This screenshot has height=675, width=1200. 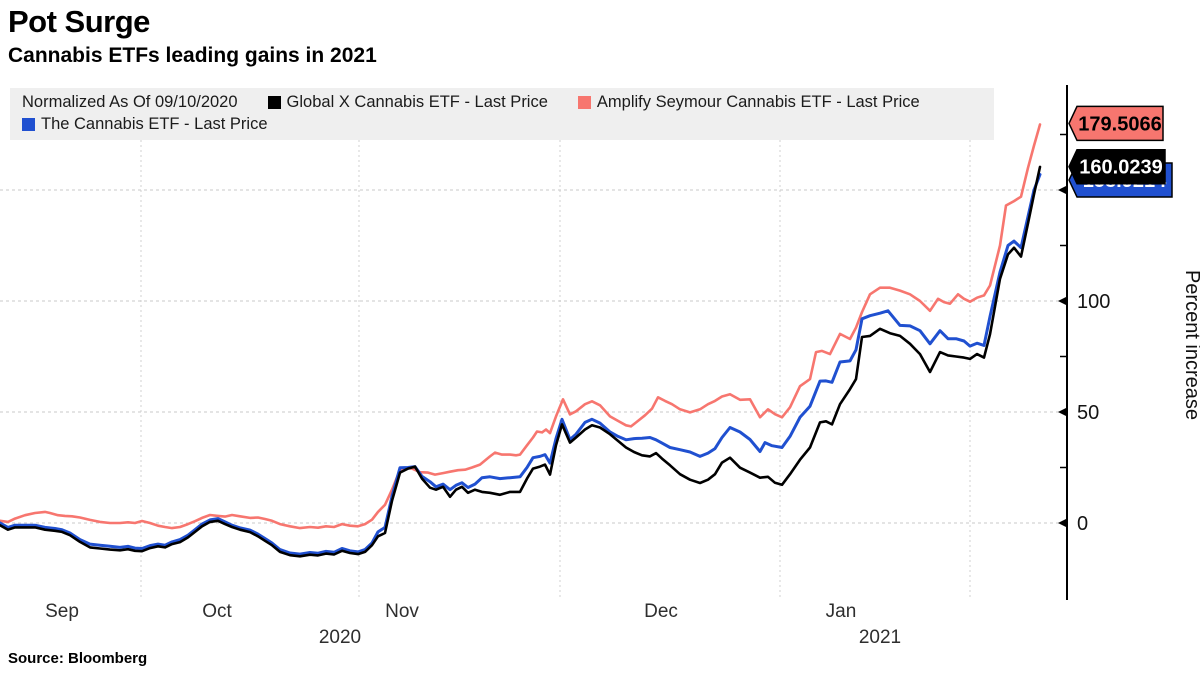 What do you see at coordinates (402, 611) in the screenshot?
I see `x-axis-month-label: Nov` at bounding box center [402, 611].